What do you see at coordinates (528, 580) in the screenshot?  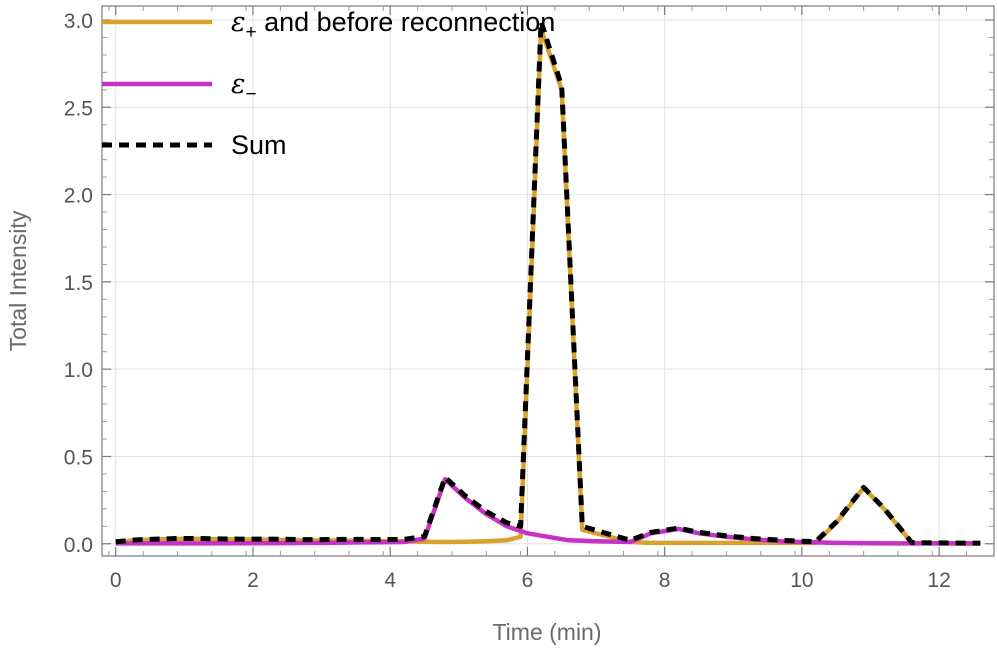 I see `x-tick-label: 6` at bounding box center [528, 580].